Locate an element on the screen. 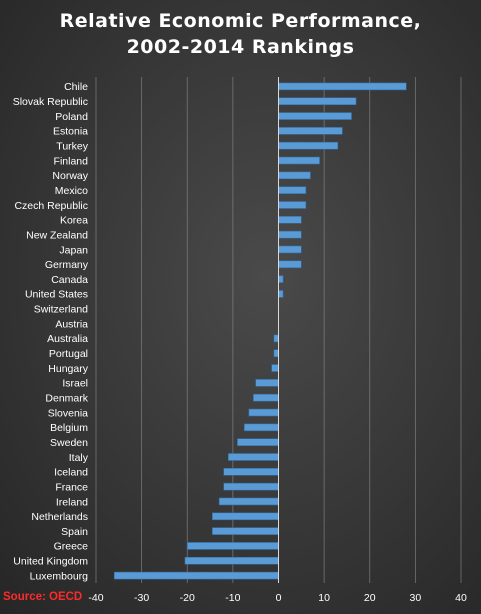 Image resolution: width=481 pixels, height=614 pixels. bar-finland is located at coordinates (299, 160).